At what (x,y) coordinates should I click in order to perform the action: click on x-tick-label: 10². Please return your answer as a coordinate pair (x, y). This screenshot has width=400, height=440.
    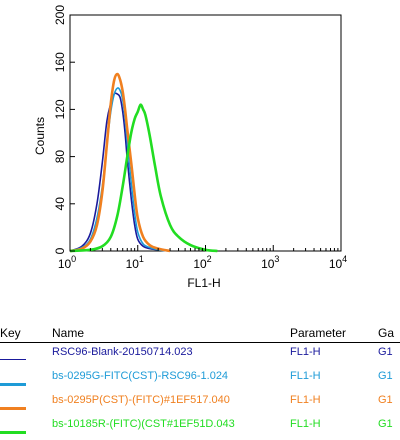
    Looking at the image, I should click on (202, 262).